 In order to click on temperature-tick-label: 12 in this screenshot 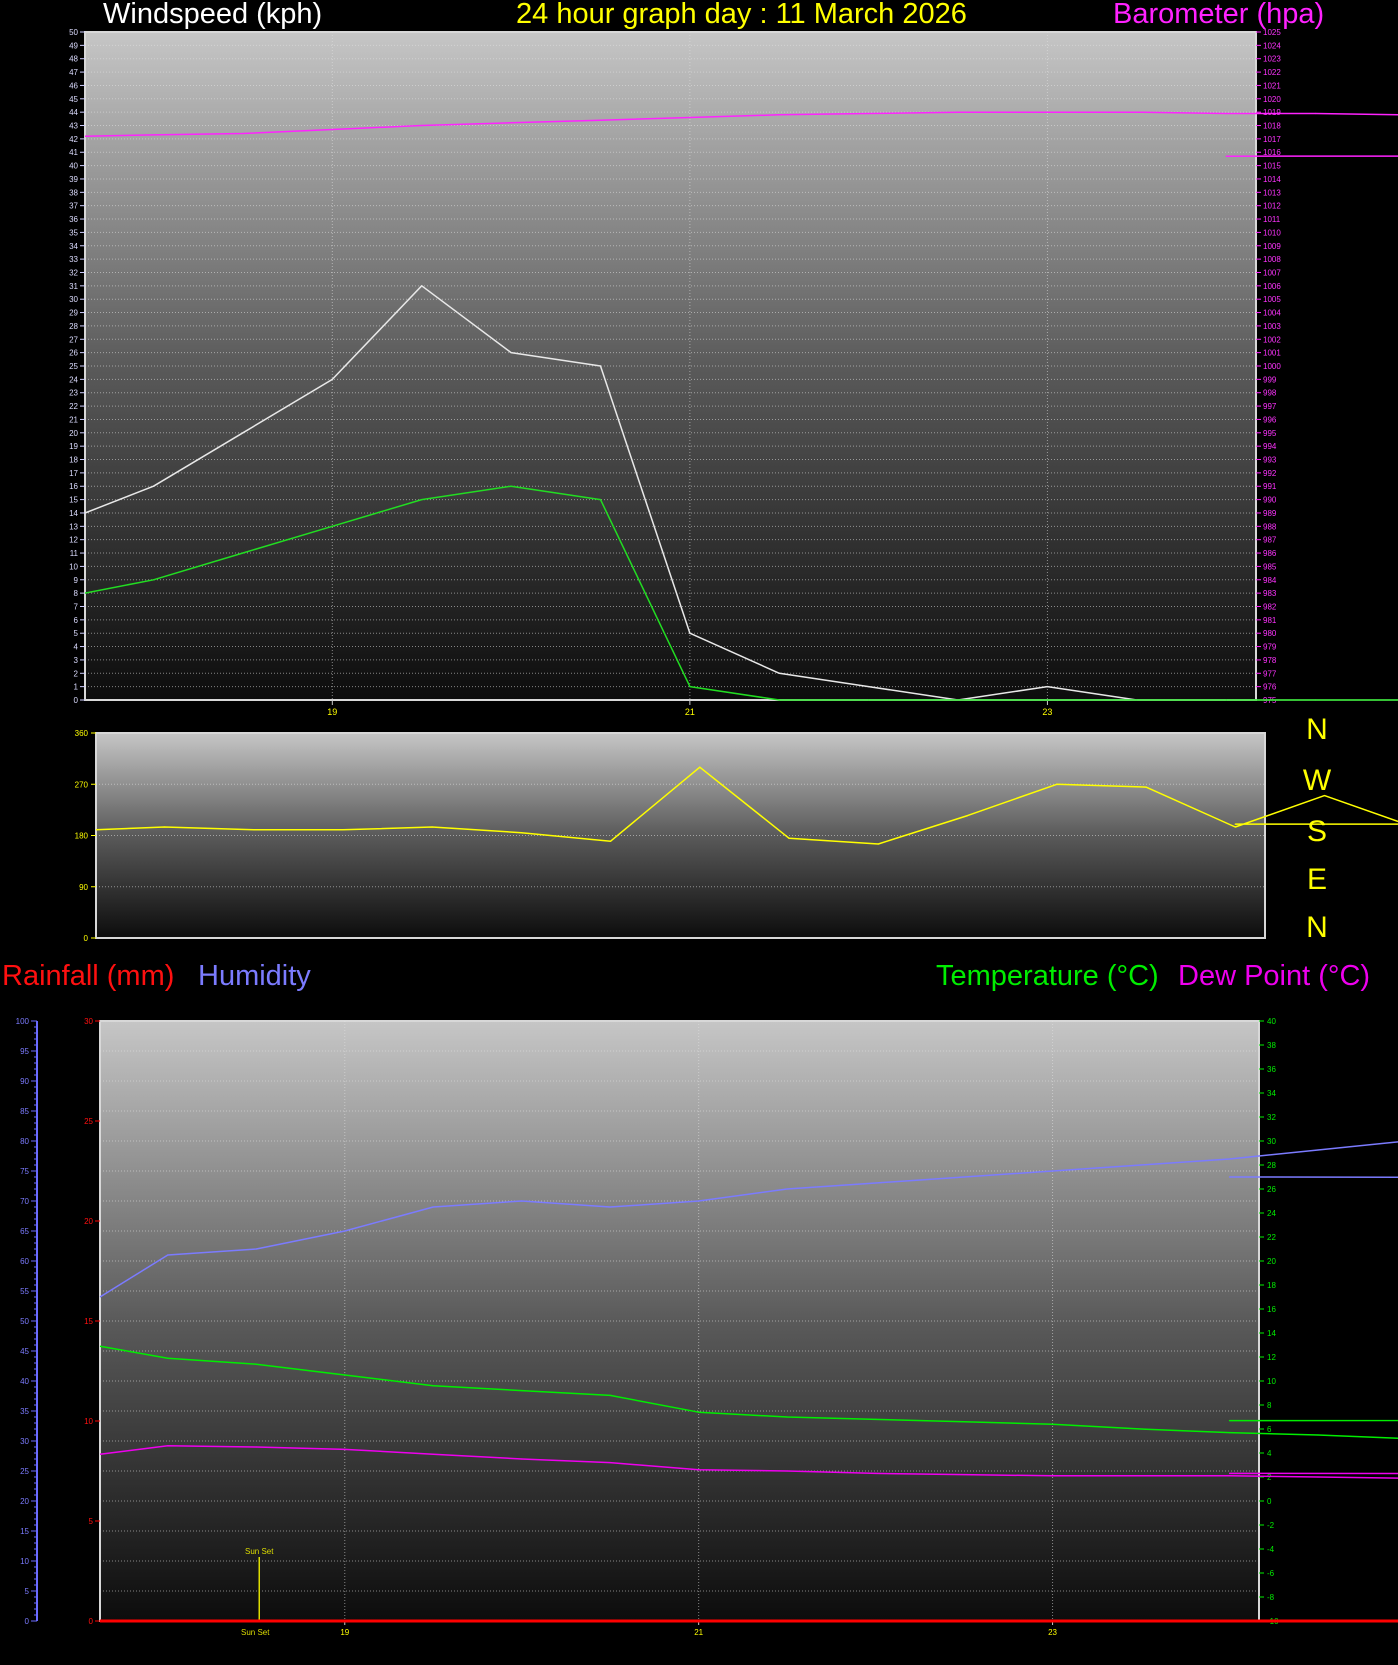, I will do `click(1271, 1357)`.